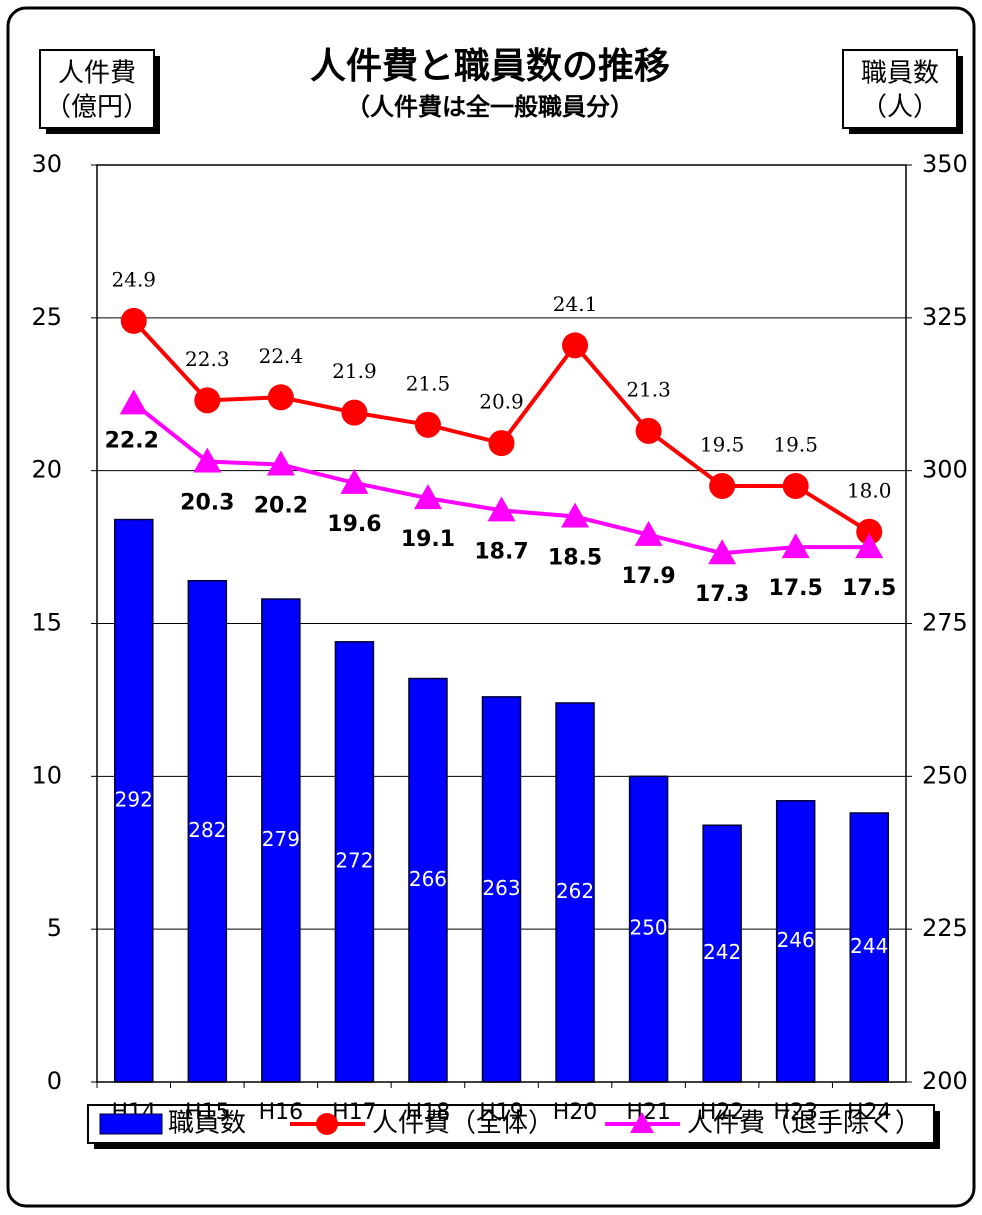 The width and height of the screenshot is (982, 1215). Describe the element at coordinates (490, 107) in the screenshot. I see `chart-subtitle: （人件費は全一般職員分）` at that location.